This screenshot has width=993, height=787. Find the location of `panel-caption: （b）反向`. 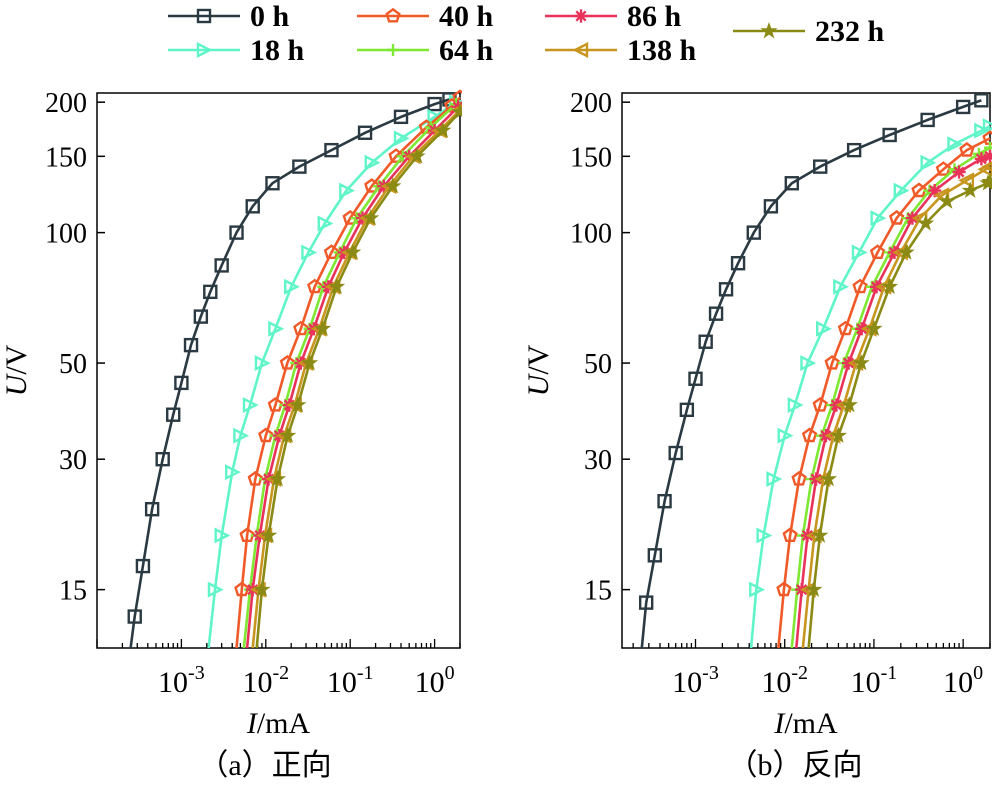

panel-caption: （b）反向 is located at coordinates (795, 765).